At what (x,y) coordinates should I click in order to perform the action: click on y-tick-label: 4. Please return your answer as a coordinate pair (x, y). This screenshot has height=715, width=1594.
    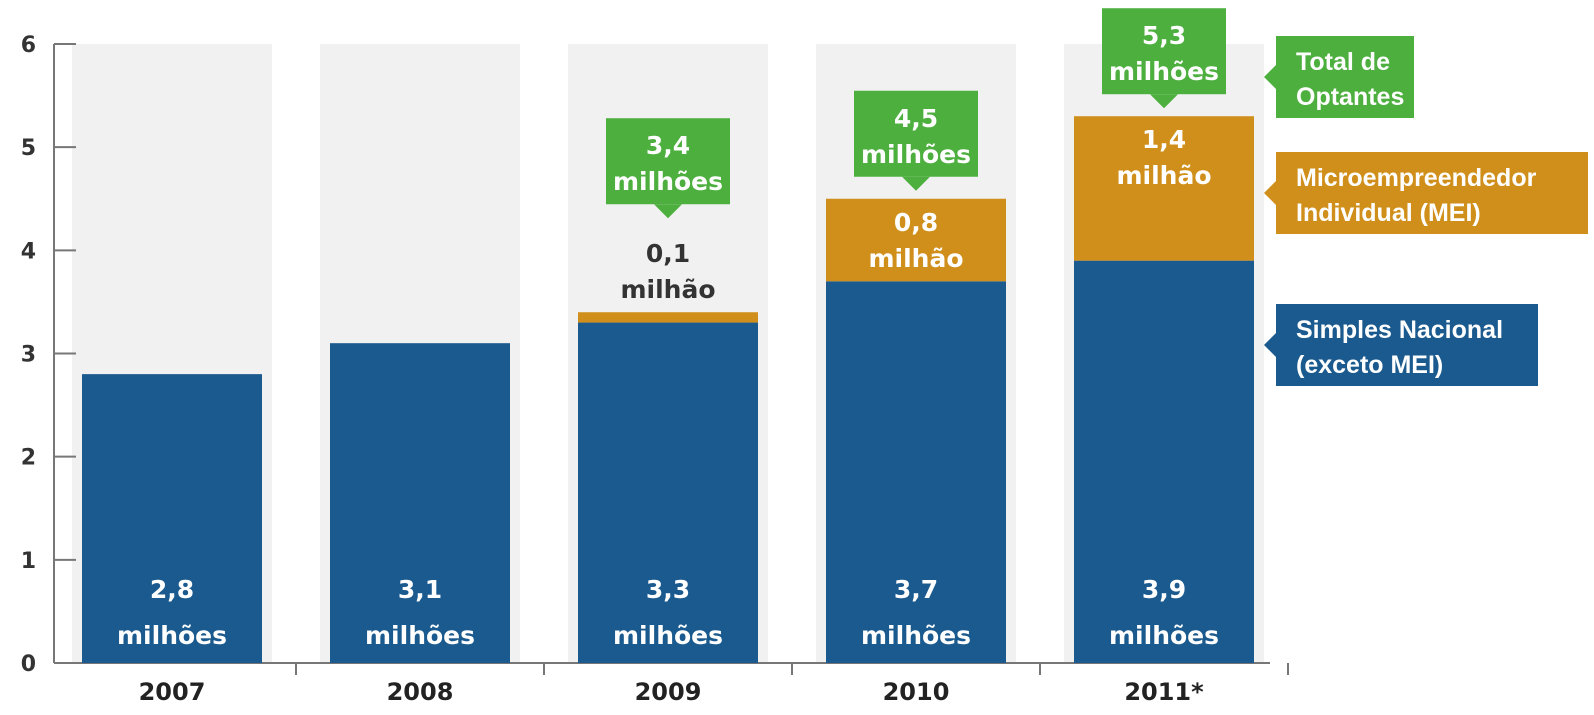
    Looking at the image, I should click on (28, 251).